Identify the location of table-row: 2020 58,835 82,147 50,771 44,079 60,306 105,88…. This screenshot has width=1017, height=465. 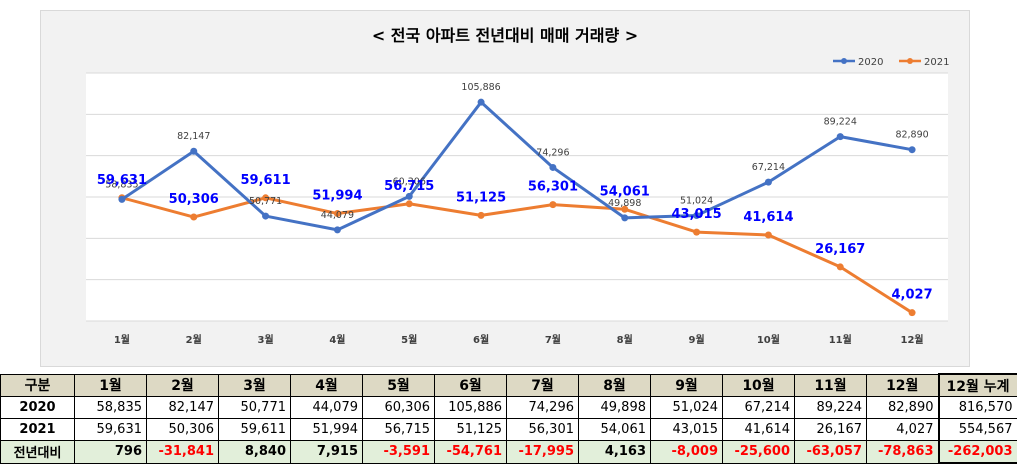
(508, 407).